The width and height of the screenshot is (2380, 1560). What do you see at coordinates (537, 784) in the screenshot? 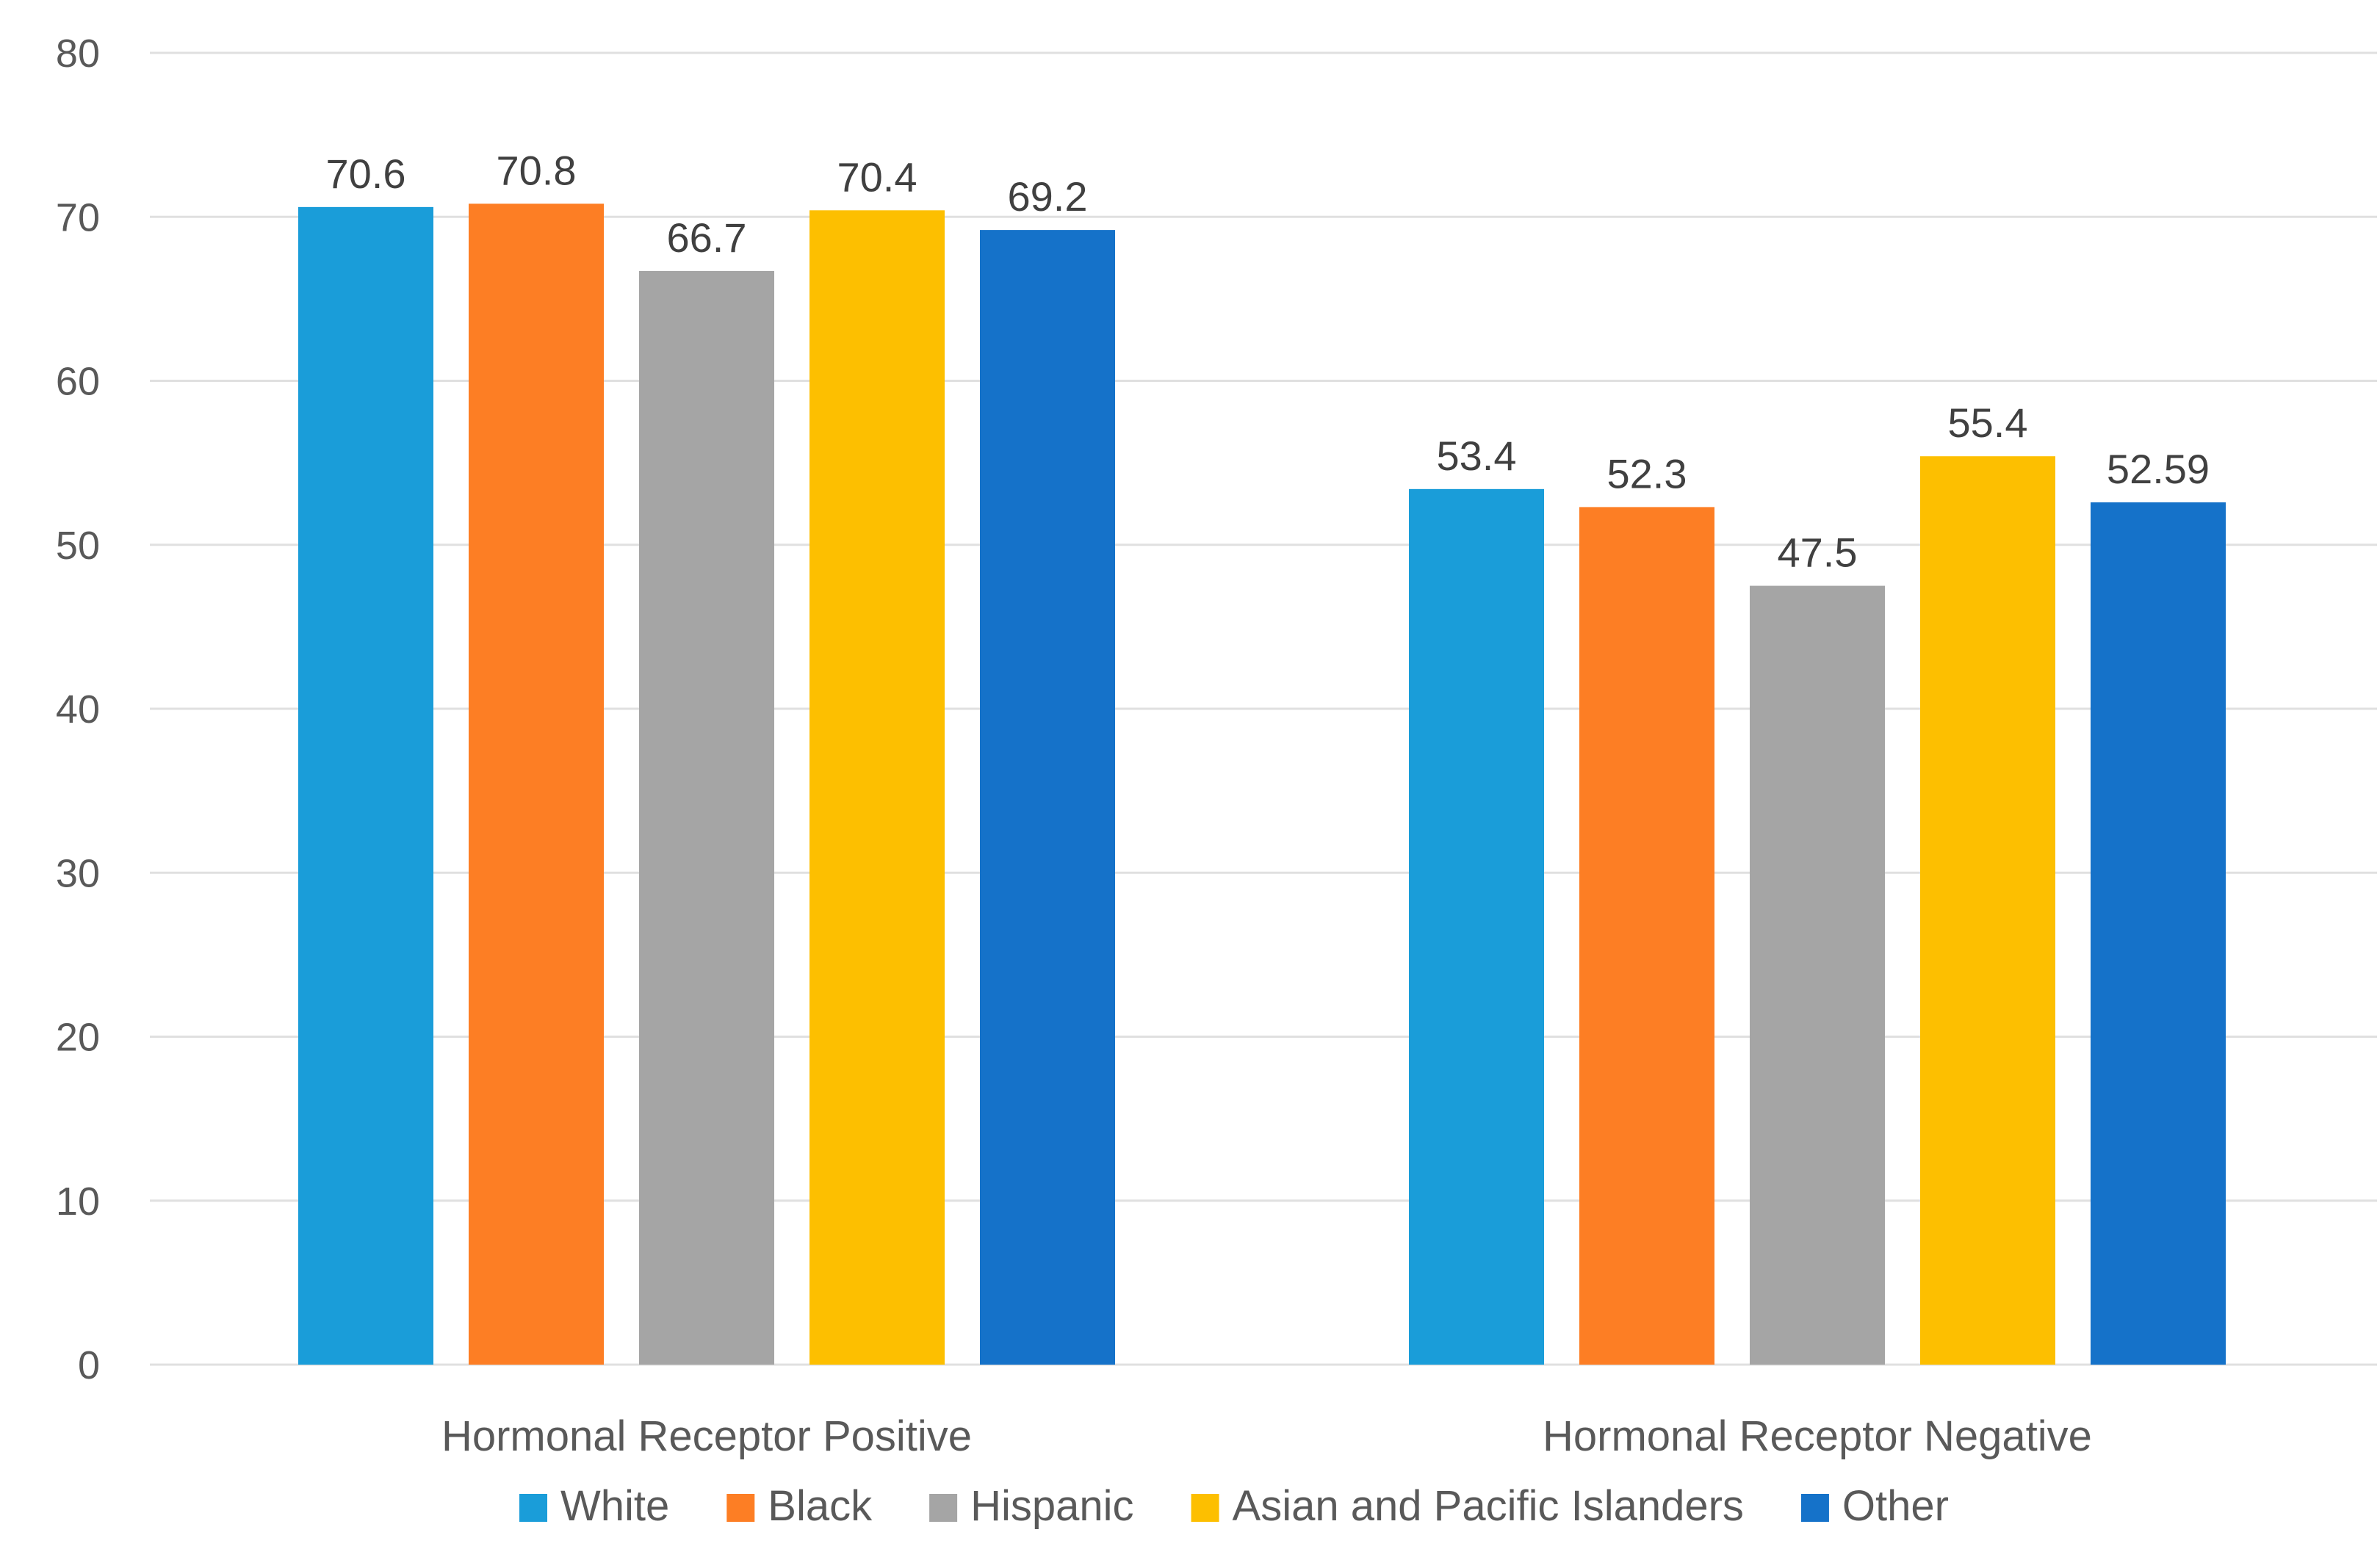
I see `bar-black-positive` at bounding box center [537, 784].